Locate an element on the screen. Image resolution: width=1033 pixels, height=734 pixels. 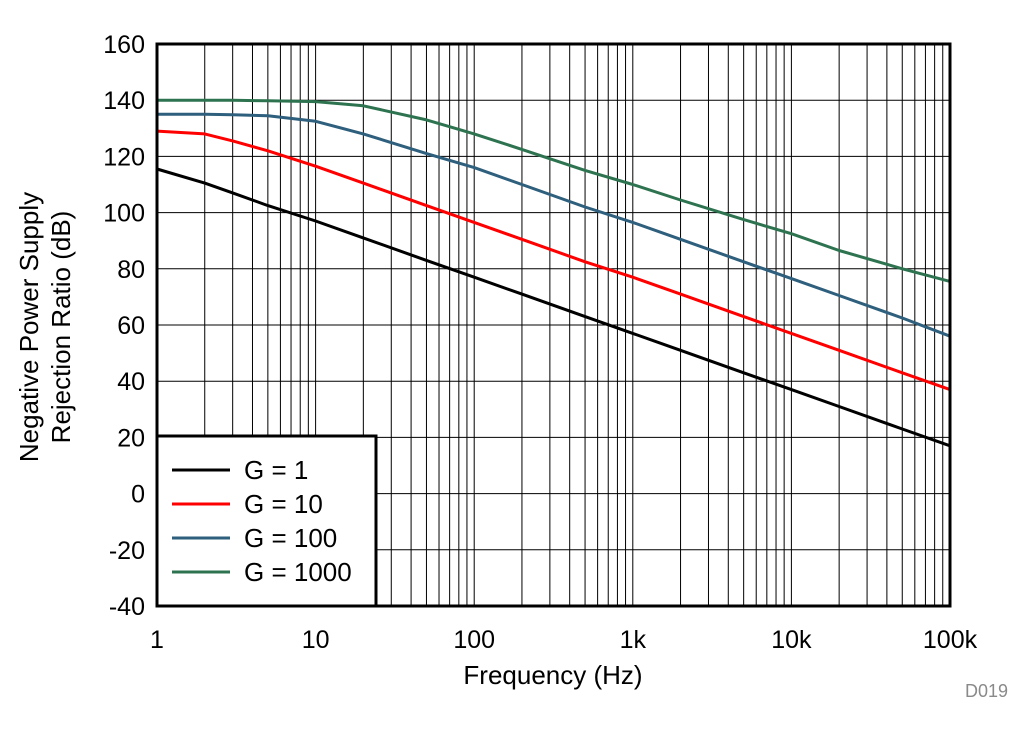
y-tick-label: 120 is located at coordinates (124, 157).